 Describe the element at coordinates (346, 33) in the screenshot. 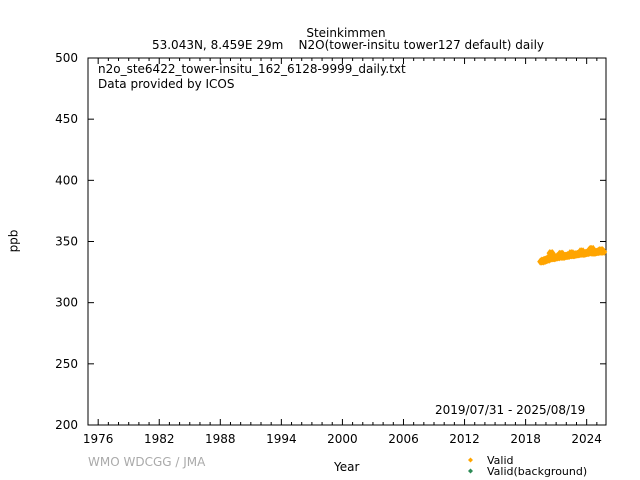

I see `chart-title: Steinkimmen` at that location.